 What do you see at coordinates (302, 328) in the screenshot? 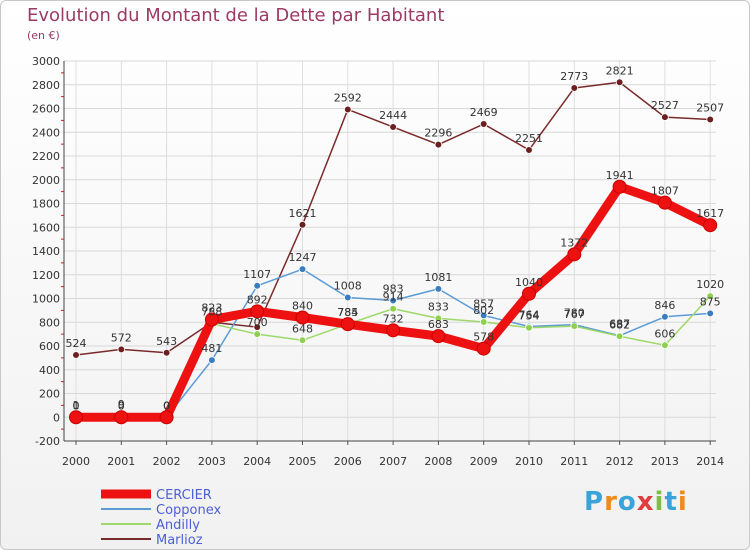
I see `data-label: 648` at bounding box center [302, 328].